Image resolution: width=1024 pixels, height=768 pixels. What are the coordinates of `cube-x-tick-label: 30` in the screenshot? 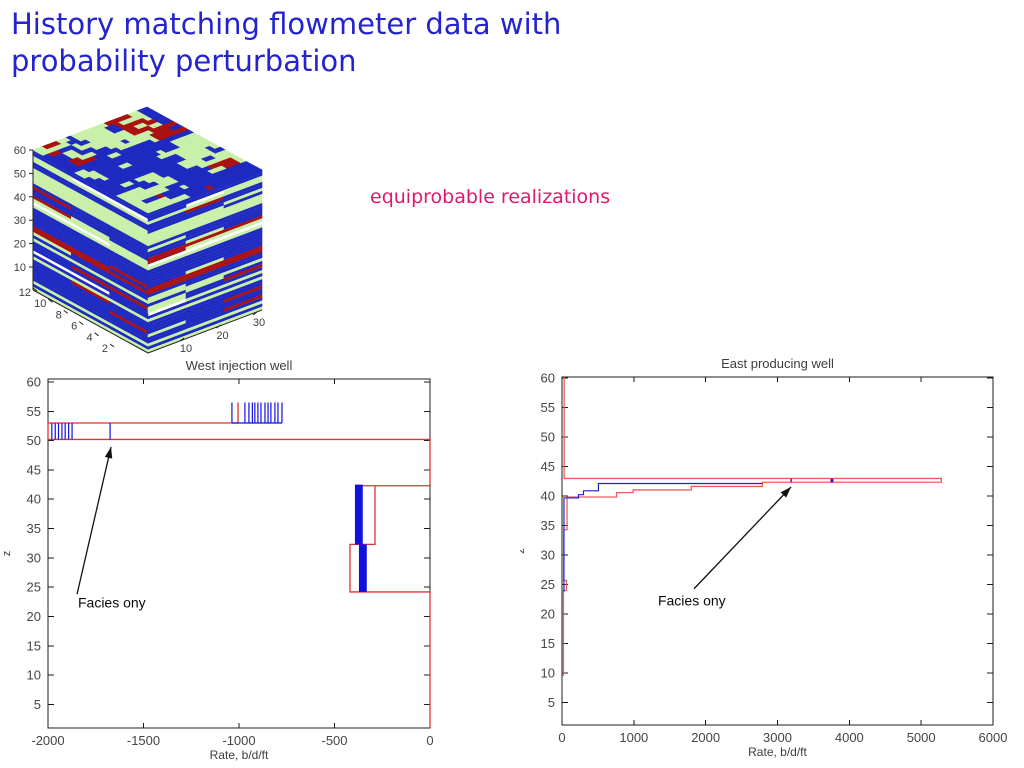 It's located at (259, 323).